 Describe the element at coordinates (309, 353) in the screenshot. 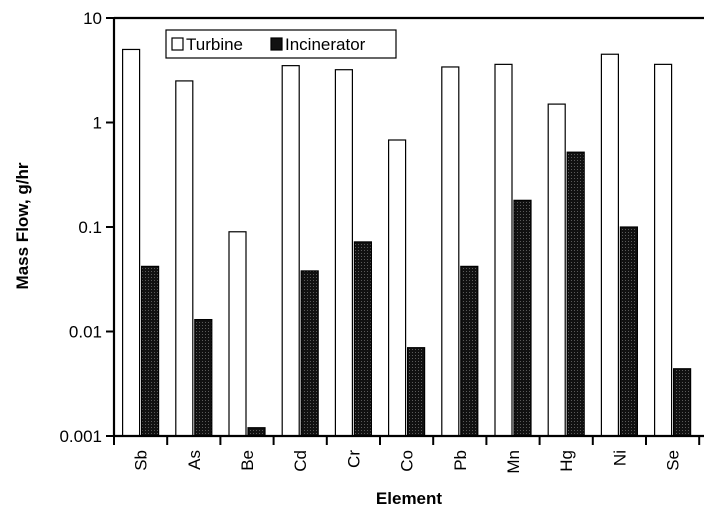

I see `bar-incinerator-cd` at that location.